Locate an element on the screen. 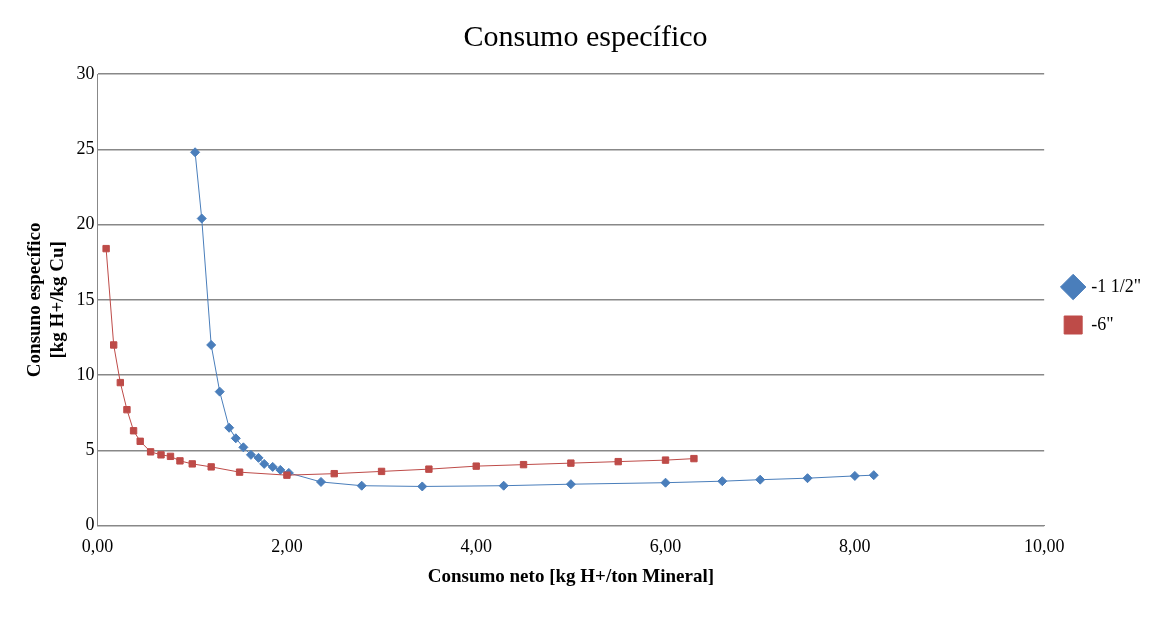 The width and height of the screenshot is (1176, 617). legend-label: -1 1/2" is located at coordinates (1116, 285).